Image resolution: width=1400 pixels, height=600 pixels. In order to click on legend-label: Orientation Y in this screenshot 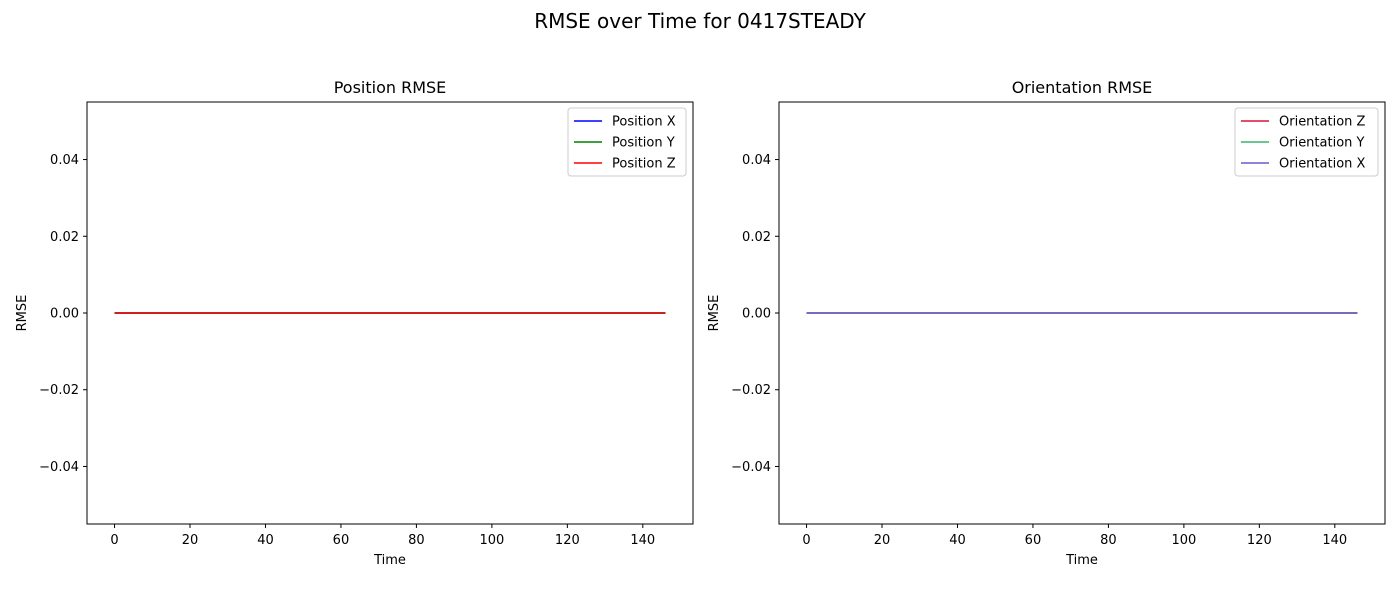, I will do `click(1322, 143)`.